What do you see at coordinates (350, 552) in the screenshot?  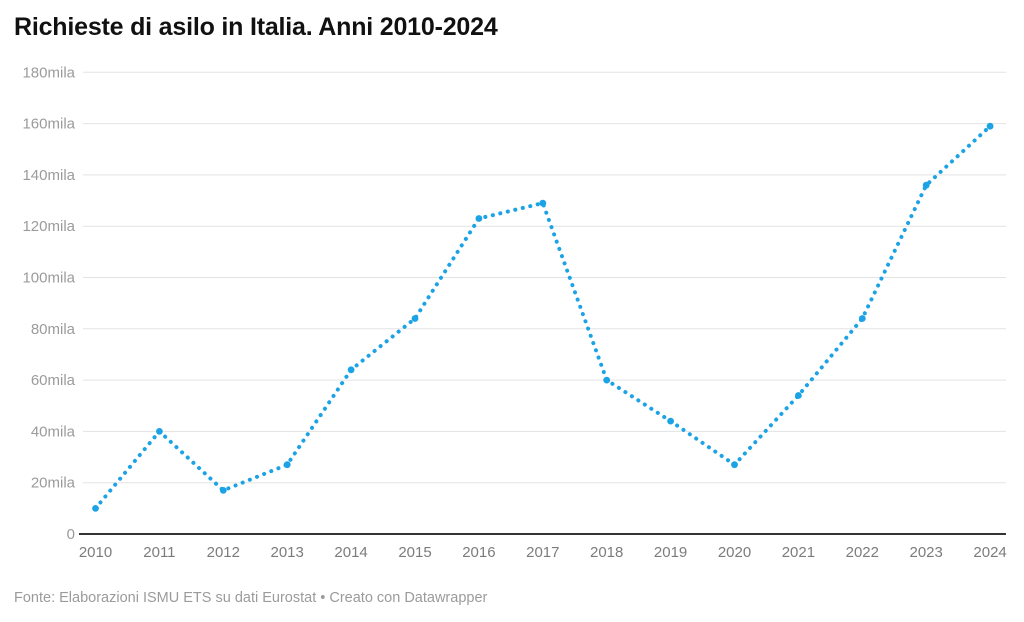 I see `x-axis-tick-label: 2014` at bounding box center [350, 552].